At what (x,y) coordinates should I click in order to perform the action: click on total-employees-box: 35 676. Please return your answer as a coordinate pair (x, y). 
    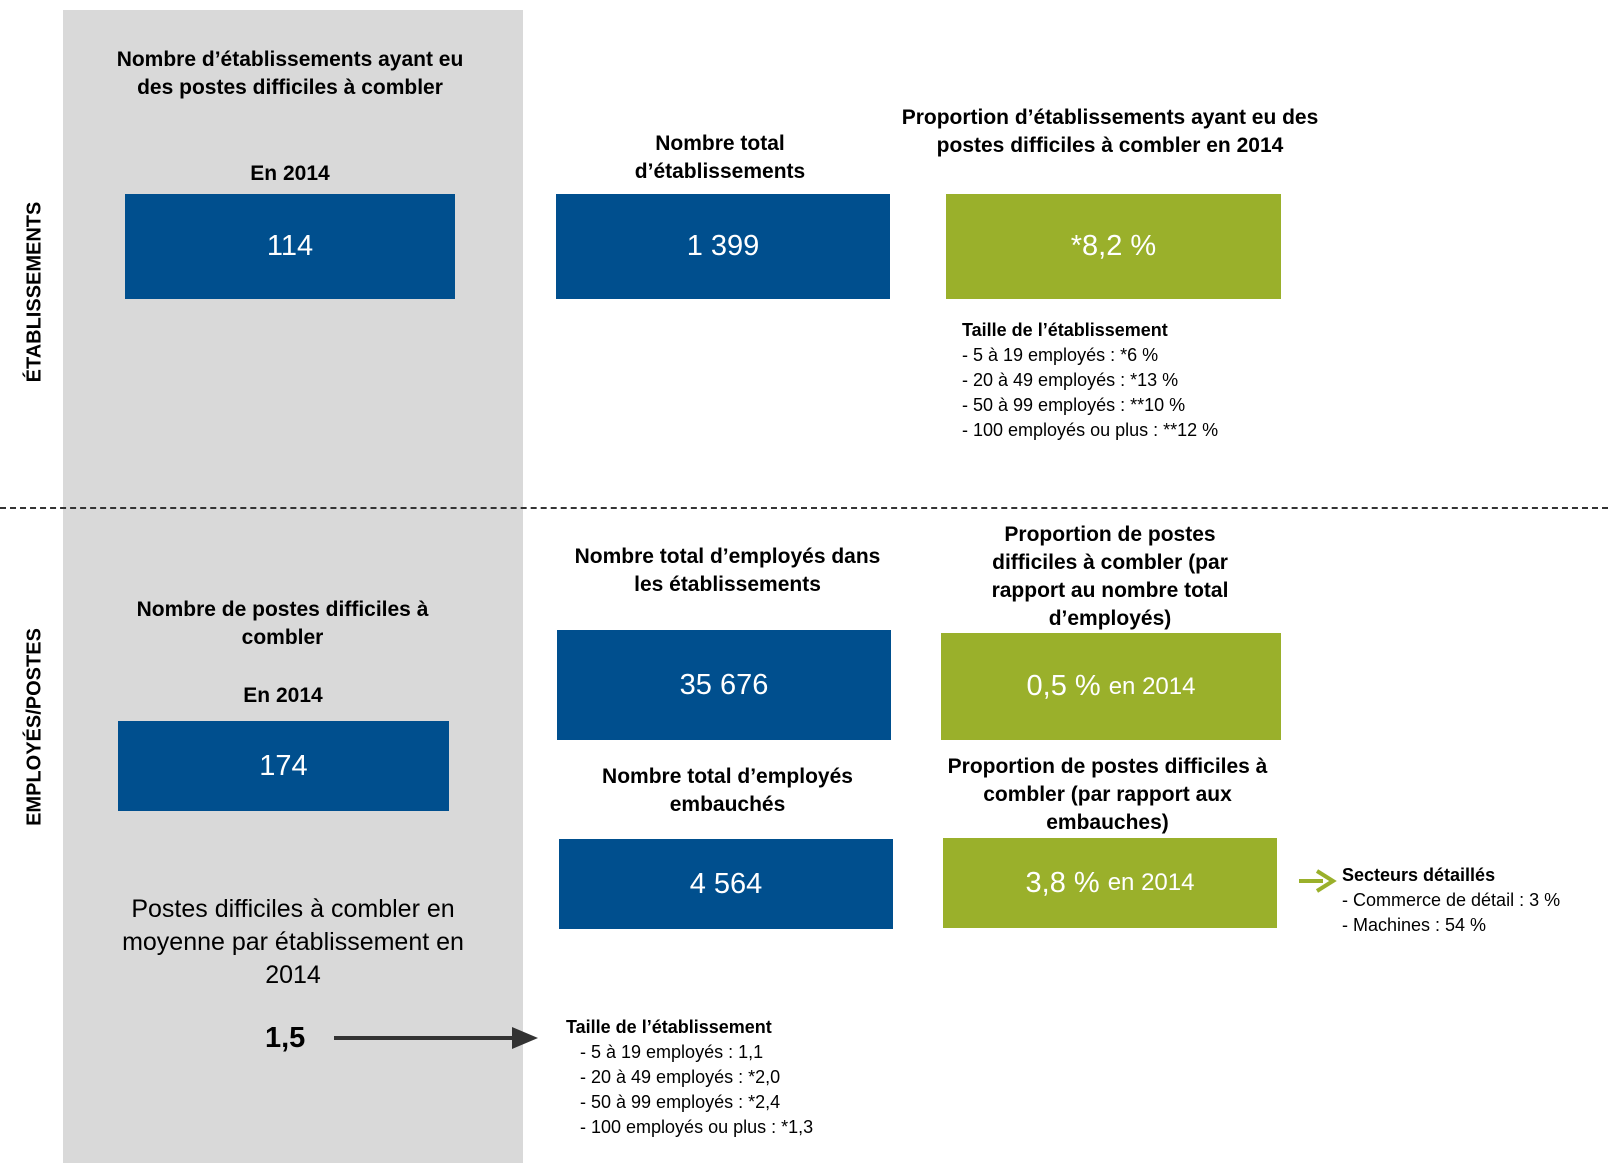
    Looking at the image, I should click on (724, 685).